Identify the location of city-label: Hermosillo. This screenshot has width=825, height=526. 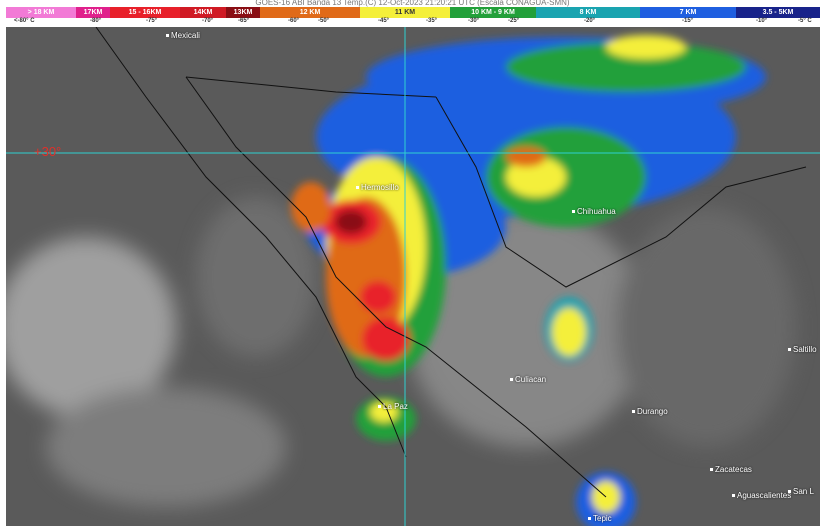
(377, 187).